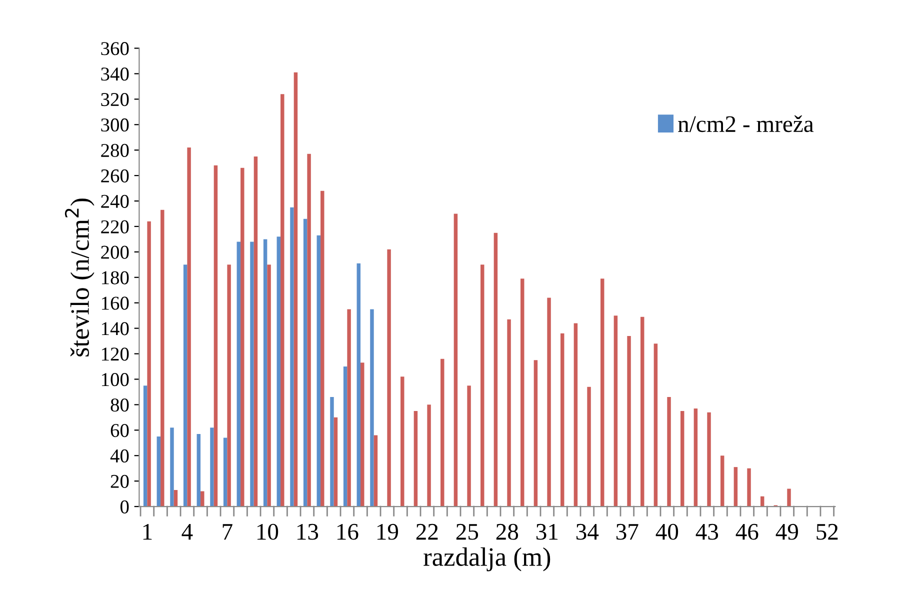  What do you see at coordinates (187, 532) in the screenshot?
I see `x-tick-label: 4` at bounding box center [187, 532].